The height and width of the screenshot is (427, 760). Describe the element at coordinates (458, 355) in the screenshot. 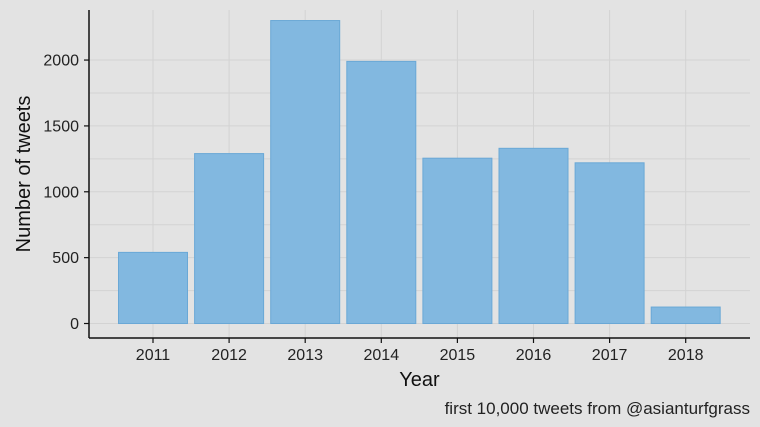

I see `x-tick-label: 2015` at that location.